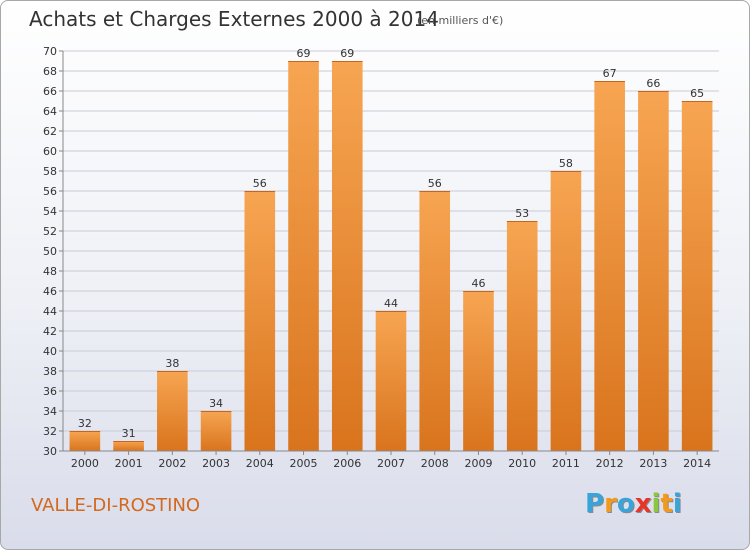 This screenshot has height=550, width=750. Describe the element at coordinates (697, 276) in the screenshot. I see `bar-2014` at that location.